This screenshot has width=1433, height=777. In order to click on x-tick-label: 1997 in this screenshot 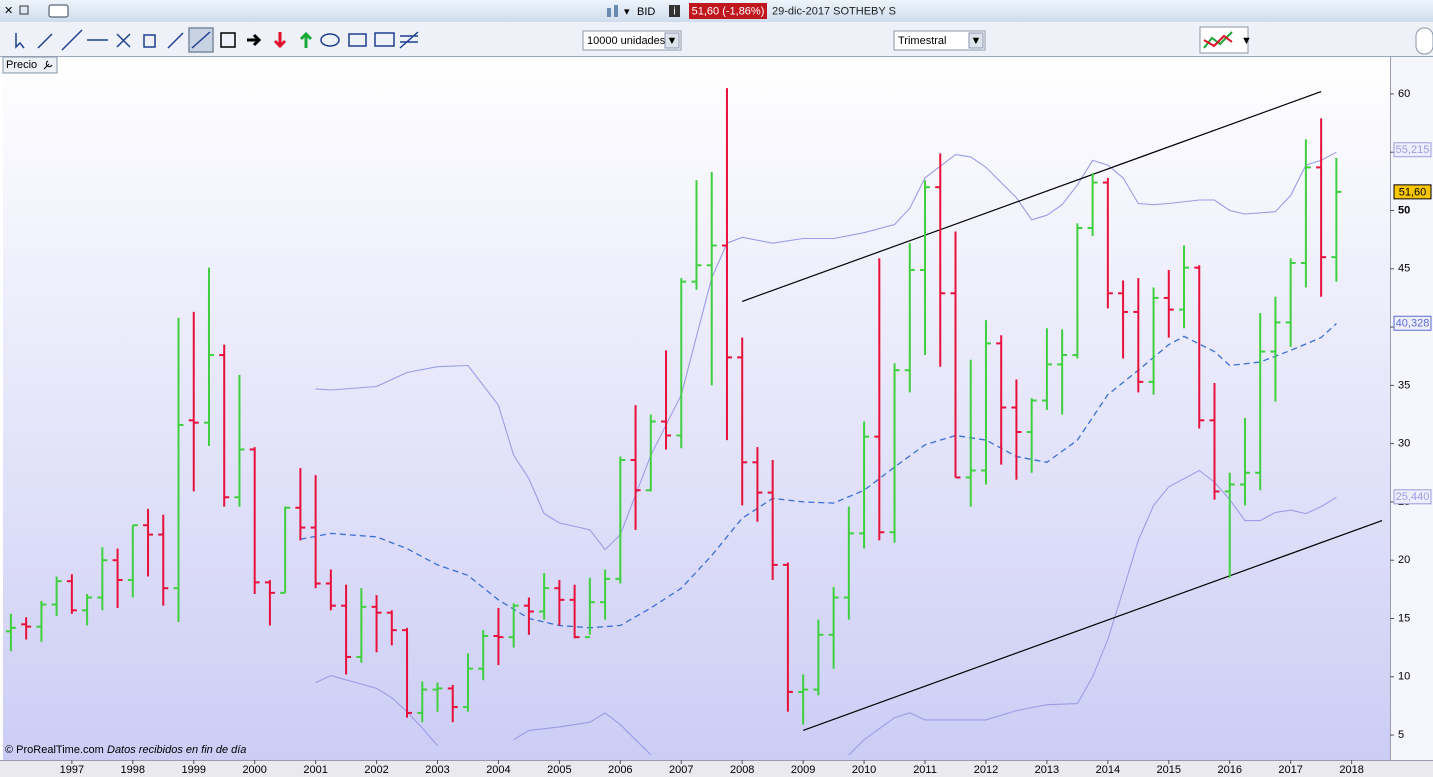, I will do `click(72, 770)`.